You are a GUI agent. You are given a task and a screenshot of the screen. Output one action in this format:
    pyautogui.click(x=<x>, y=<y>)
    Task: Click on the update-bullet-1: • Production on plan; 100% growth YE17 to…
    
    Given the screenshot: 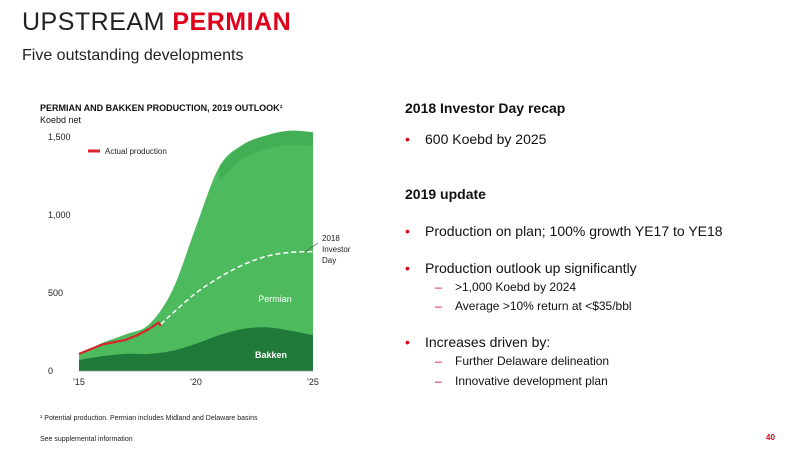 What is the action you would take?
    pyautogui.click(x=564, y=231)
    